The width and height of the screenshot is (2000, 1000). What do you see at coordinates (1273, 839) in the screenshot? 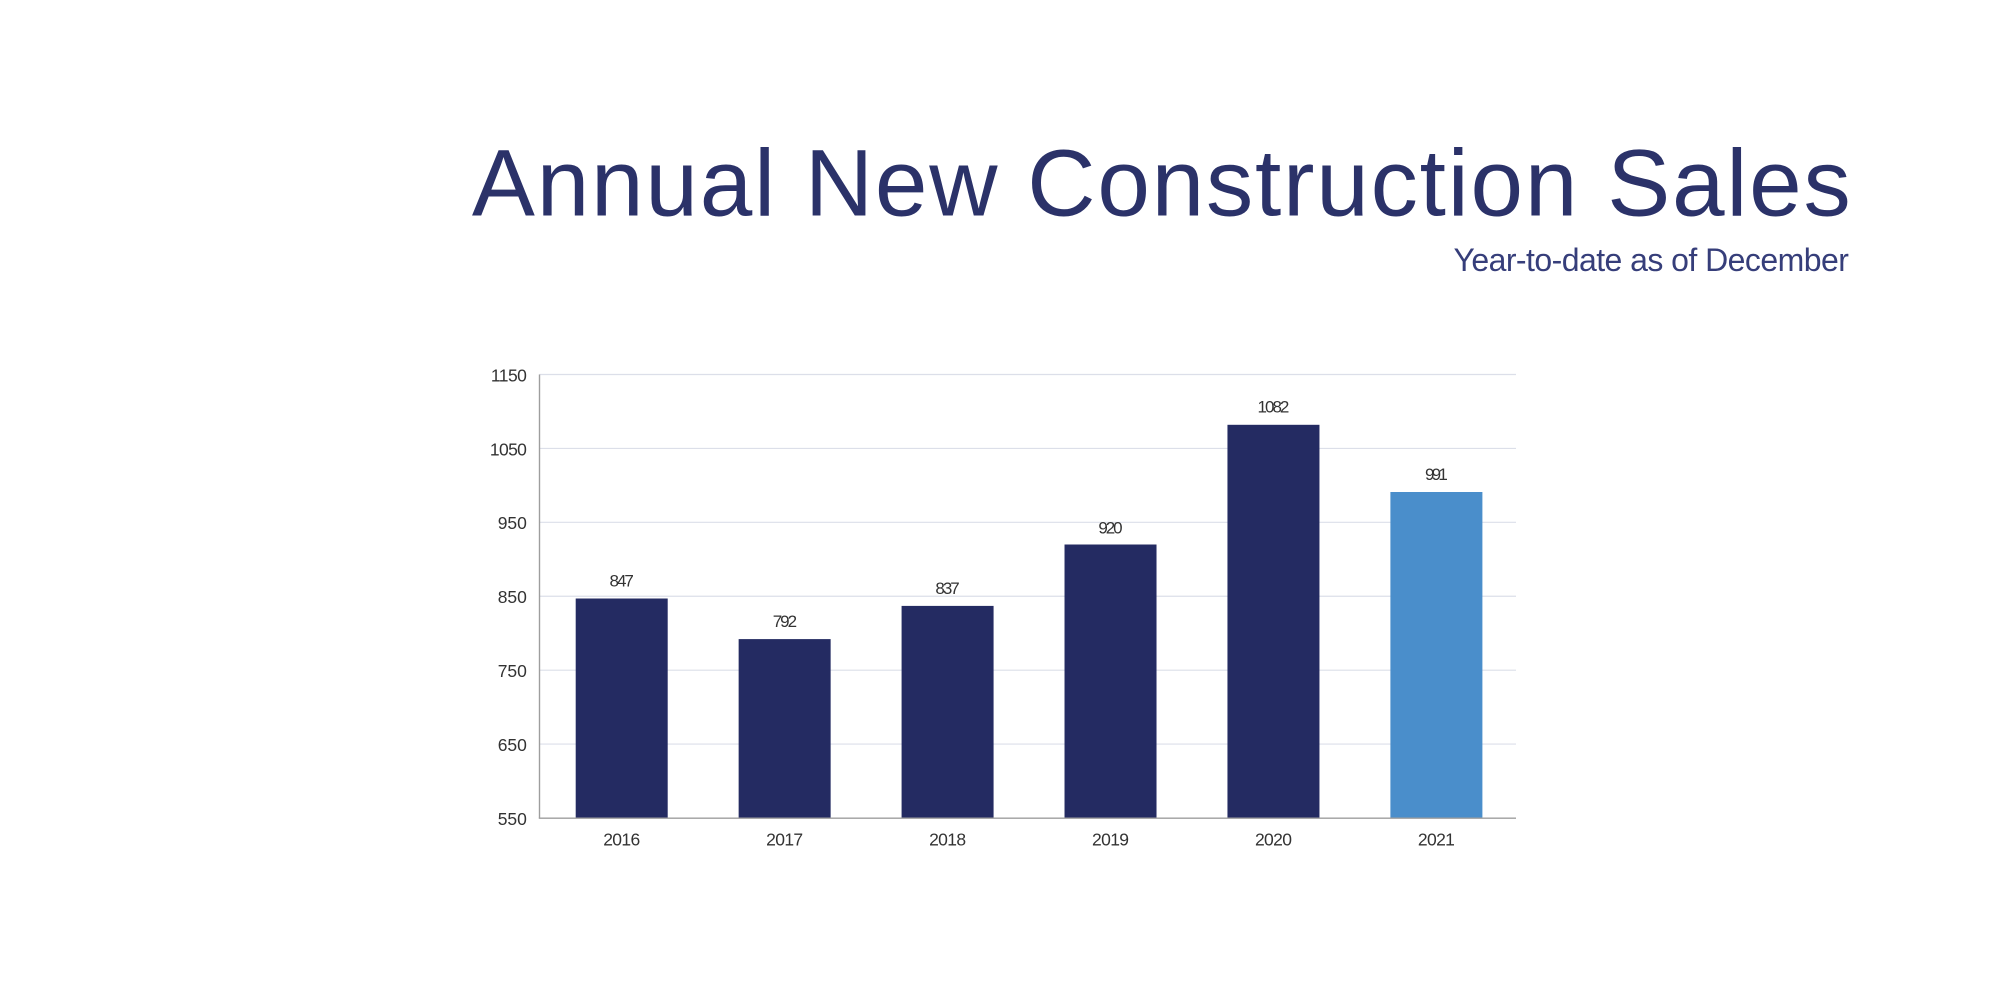
I see `svg-text: 2020` at bounding box center [1273, 839].